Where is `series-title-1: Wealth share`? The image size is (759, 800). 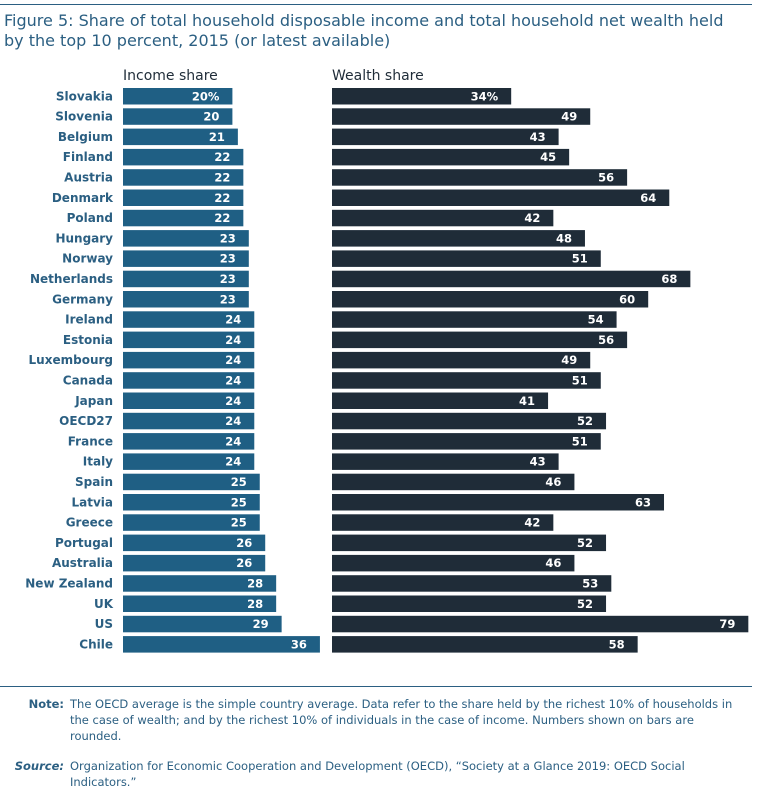
series-title-1: Wealth share is located at coordinates (378, 76).